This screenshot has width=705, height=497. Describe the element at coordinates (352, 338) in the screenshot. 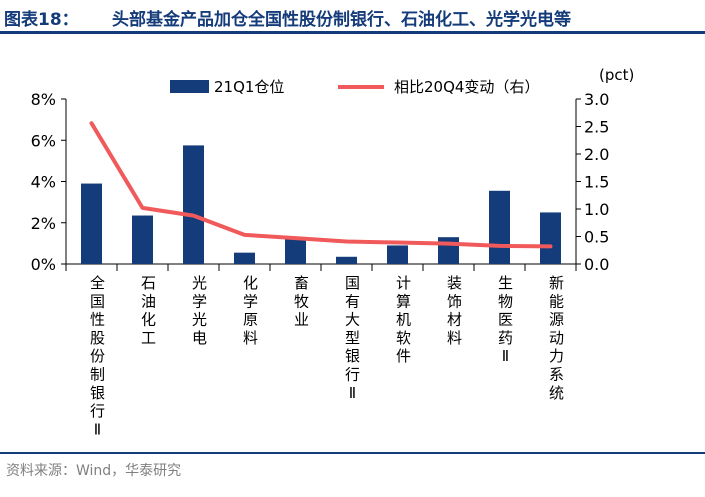

I see `category-label: 国有大型银行 Ⅱ` at that location.